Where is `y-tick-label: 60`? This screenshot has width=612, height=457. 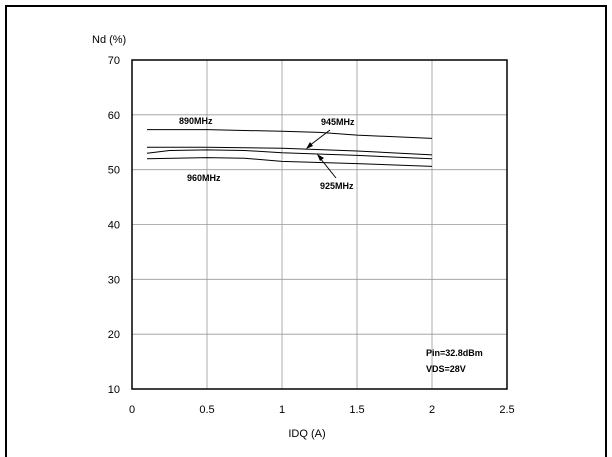 y-tick-label: 60 is located at coordinates (114, 116).